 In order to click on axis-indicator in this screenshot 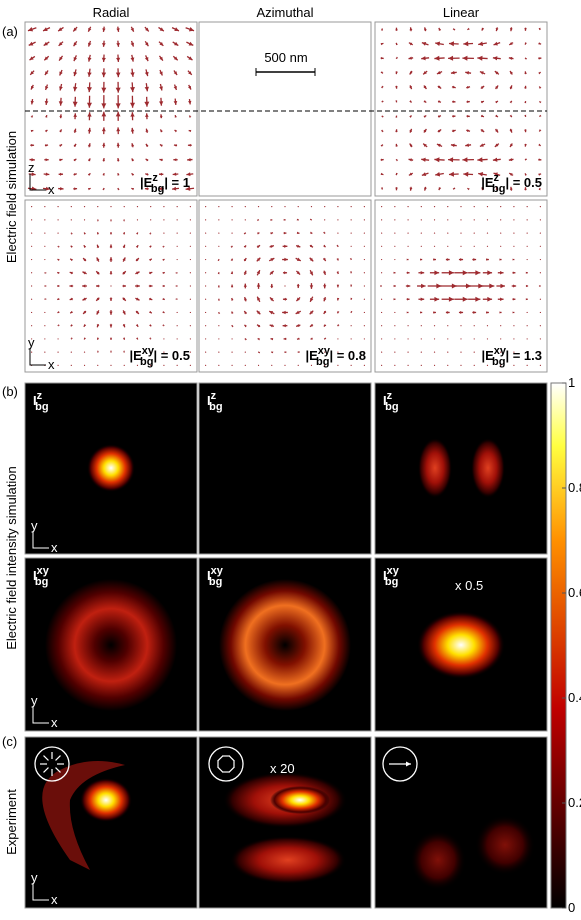, I will do `click(40, 540)`.